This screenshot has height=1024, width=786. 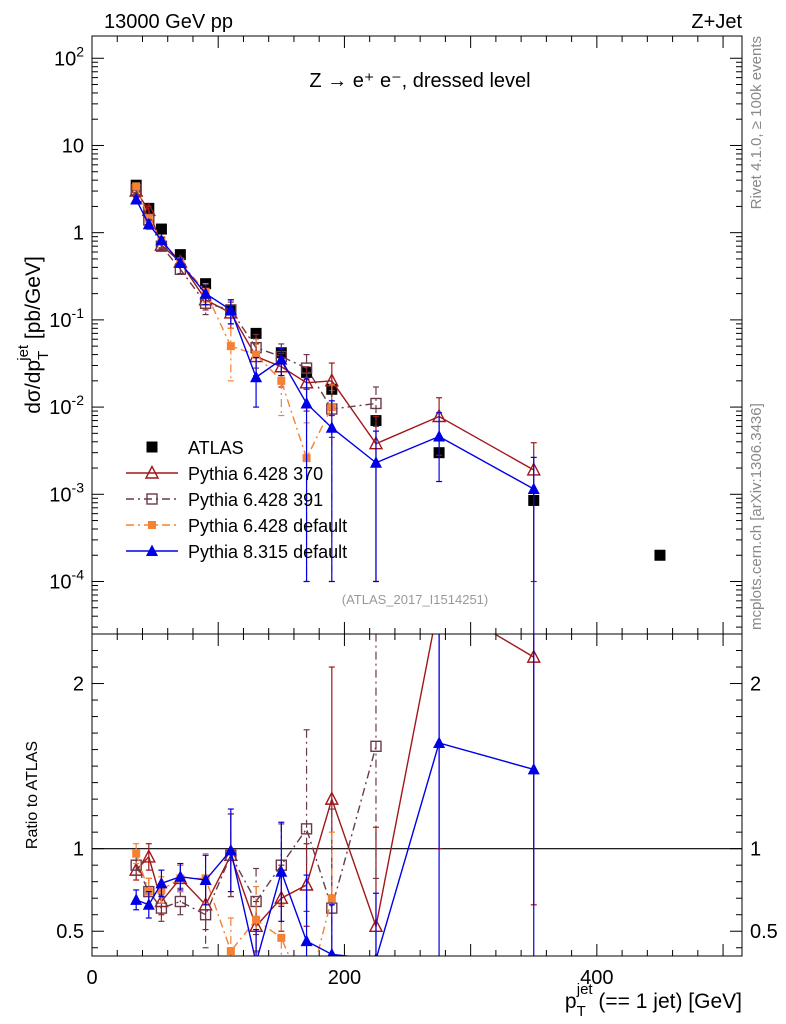 I want to click on ylabel-ratio: Ratio to ATLAS, so click(x=32, y=795).